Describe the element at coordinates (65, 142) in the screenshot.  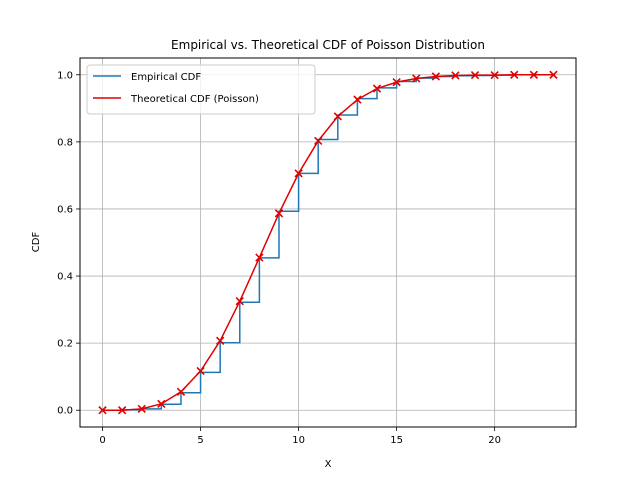
I see `y-tick-label: 0.8` at that location.